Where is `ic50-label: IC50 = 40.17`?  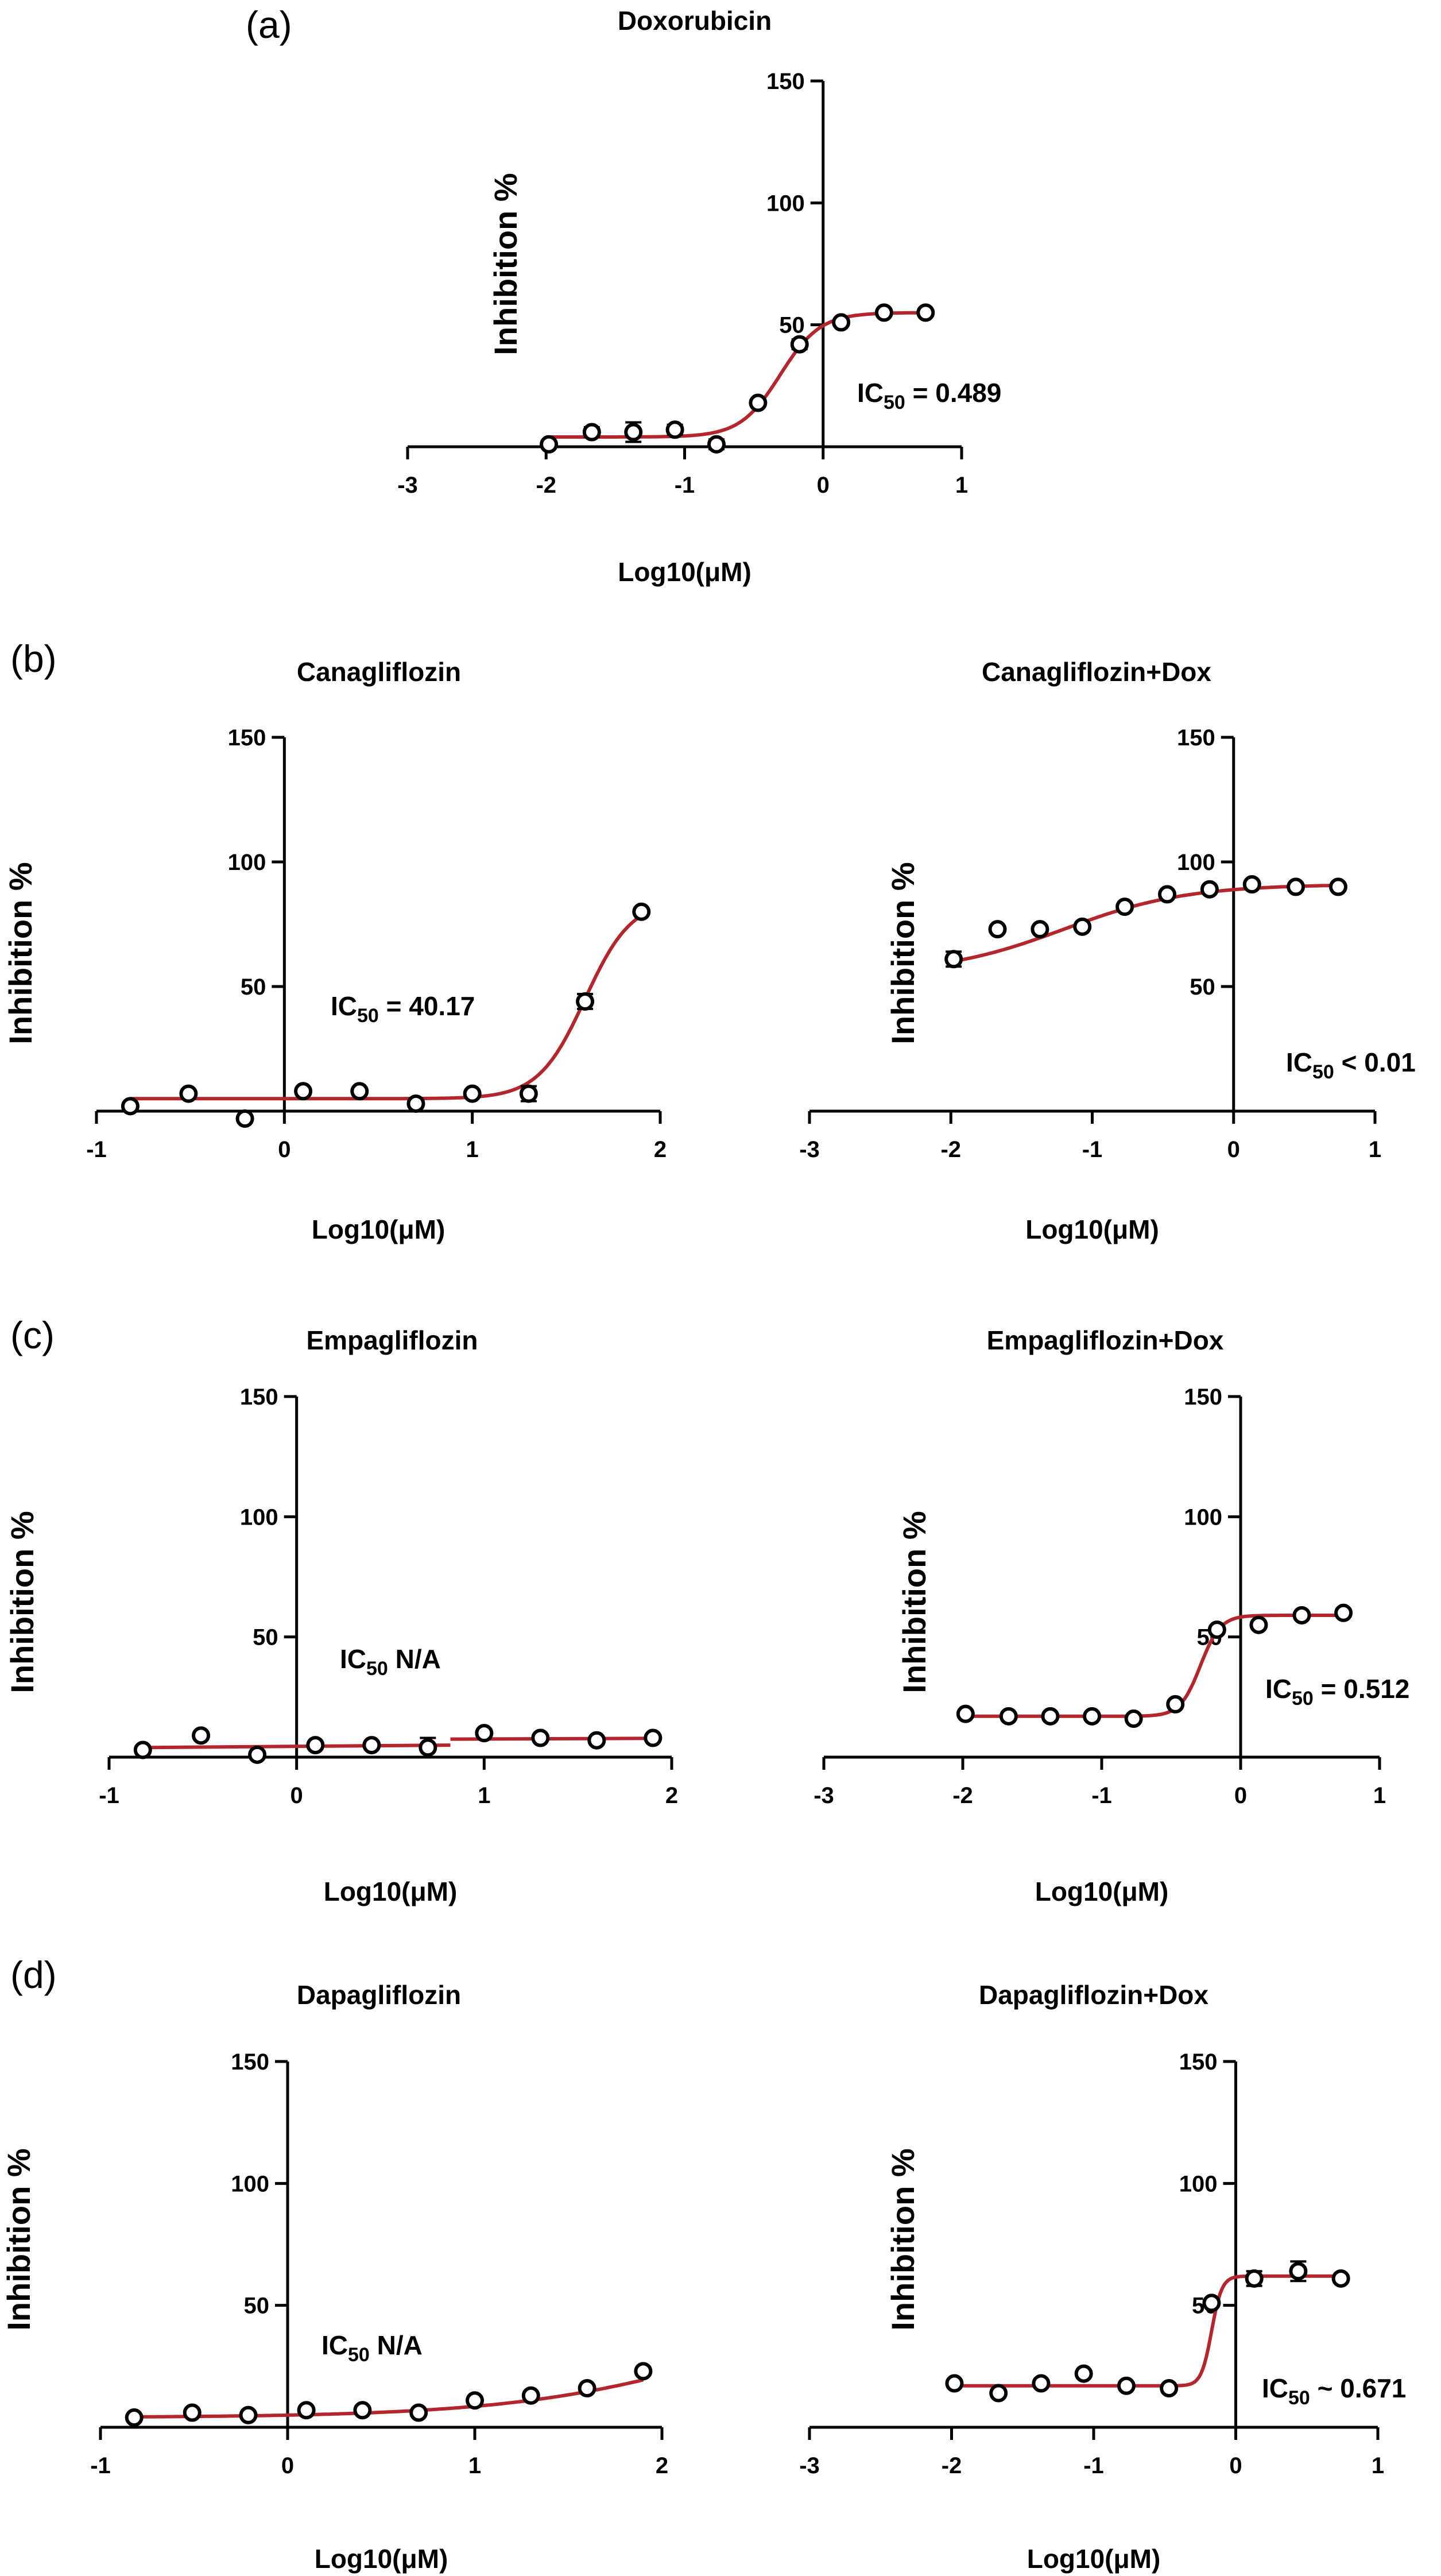 ic50-label: IC50 = 40.17 is located at coordinates (403, 1009).